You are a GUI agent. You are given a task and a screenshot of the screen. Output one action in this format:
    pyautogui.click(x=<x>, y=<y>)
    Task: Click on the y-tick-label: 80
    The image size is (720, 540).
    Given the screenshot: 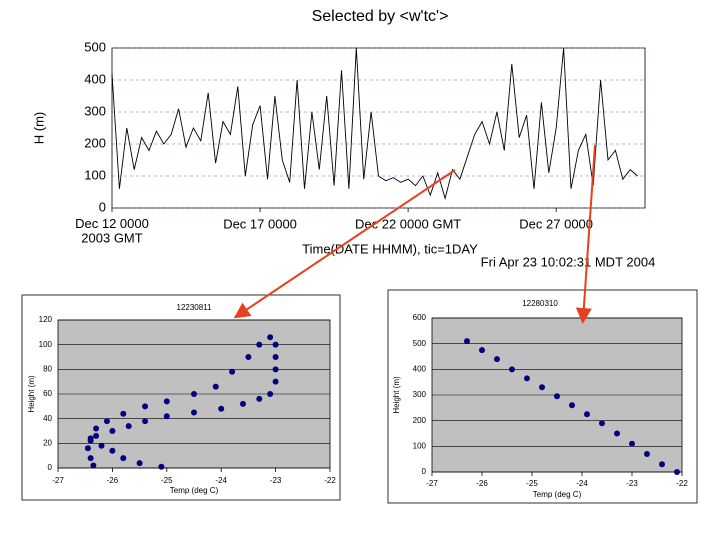 What is the action you would take?
    pyautogui.click(x=47, y=368)
    